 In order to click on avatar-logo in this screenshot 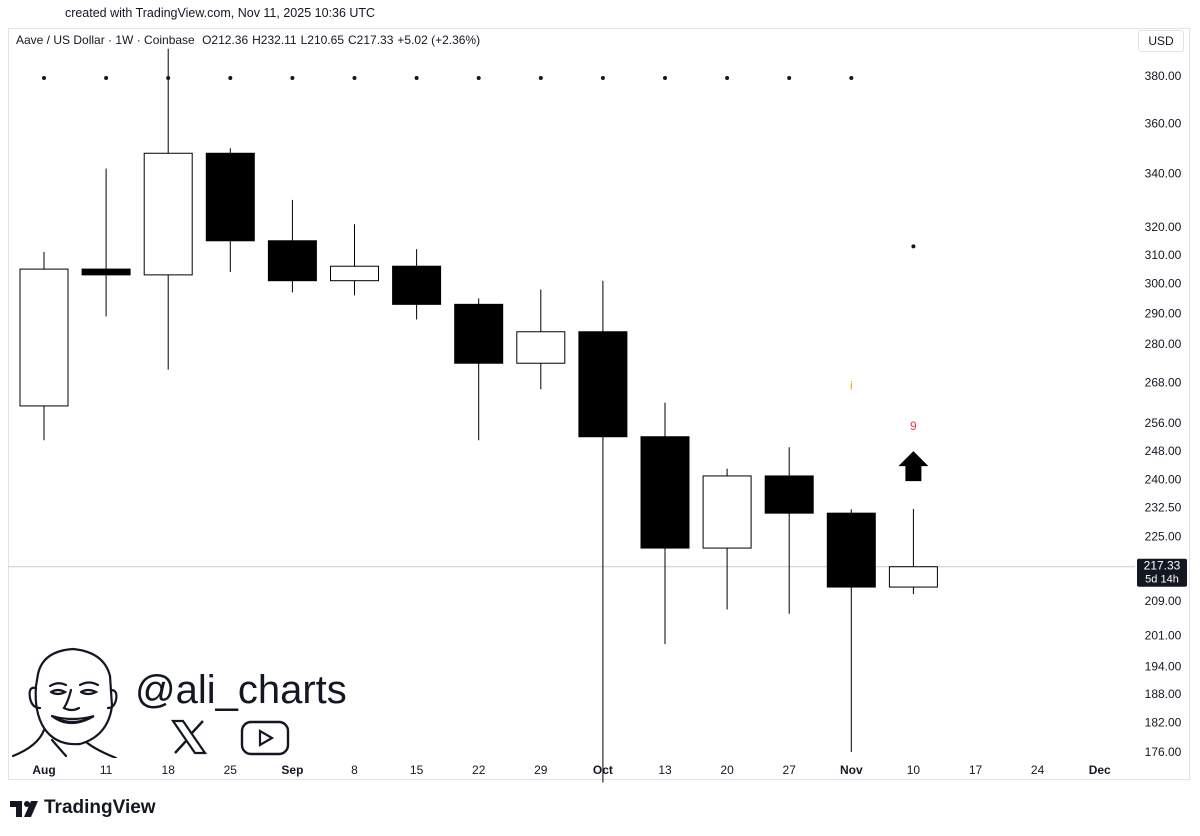, I will do `click(64, 702)`.